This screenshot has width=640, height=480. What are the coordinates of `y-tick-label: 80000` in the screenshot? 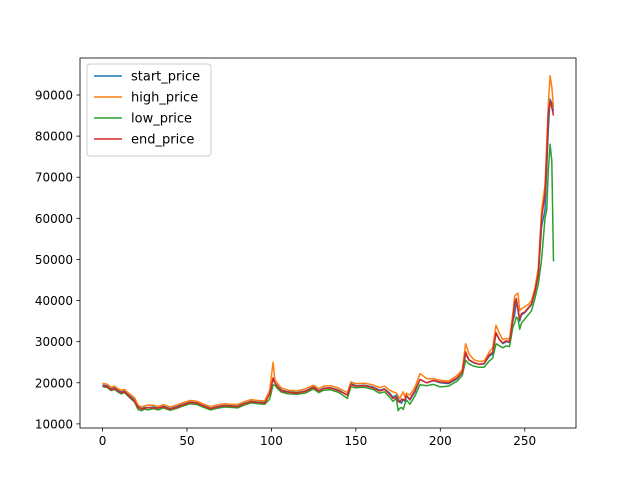 It's located at (54, 137).